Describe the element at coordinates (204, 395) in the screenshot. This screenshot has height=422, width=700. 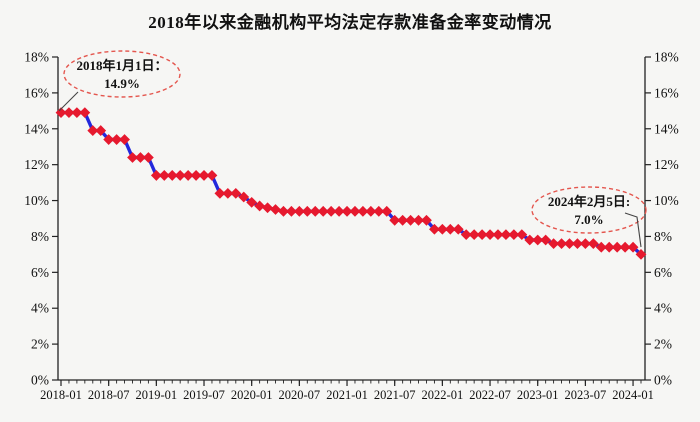
I see `x-tick-label: 2019-07` at that location.